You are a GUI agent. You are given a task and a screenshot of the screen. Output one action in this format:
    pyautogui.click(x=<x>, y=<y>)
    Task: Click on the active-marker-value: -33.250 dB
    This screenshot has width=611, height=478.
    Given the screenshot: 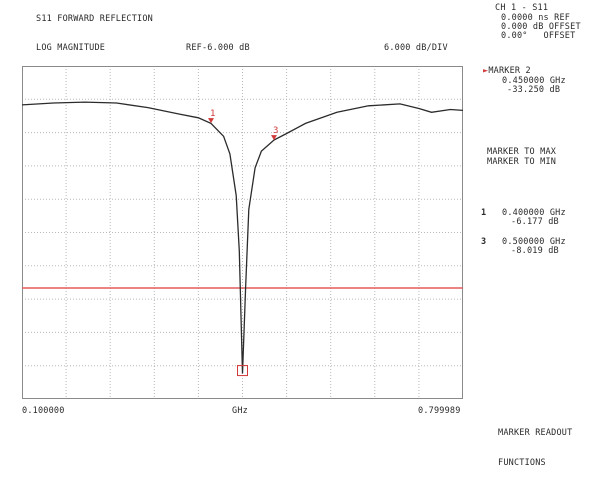 What is the action you would take?
    pyautogui.click(x=534, y=90)
    